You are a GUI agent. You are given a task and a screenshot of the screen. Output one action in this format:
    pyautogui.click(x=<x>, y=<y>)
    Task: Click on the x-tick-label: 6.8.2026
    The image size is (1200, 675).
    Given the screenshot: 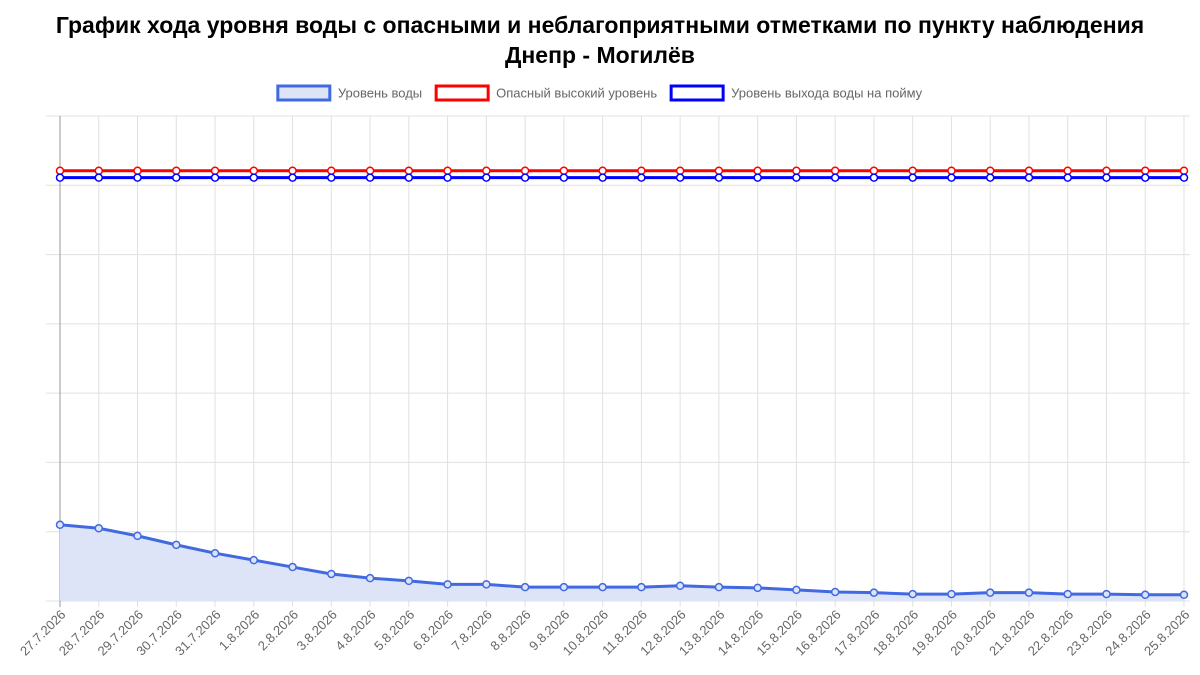 What is the action you would take?
    pyautogui.click(x=433, y=630)
    